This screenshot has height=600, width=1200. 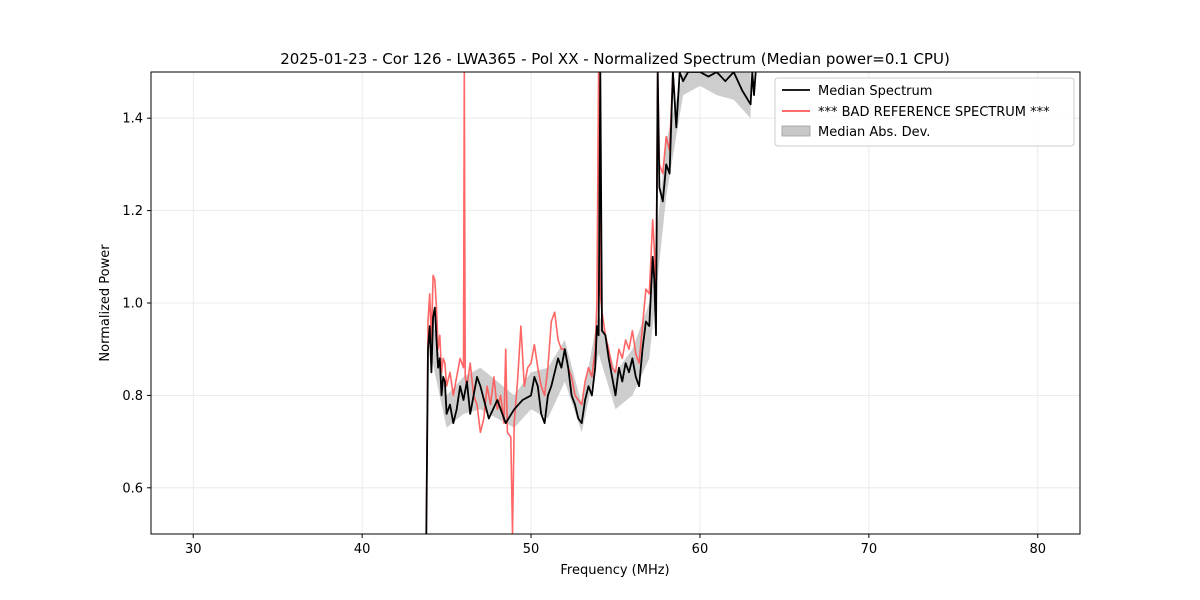 I want to click on x-tick-label: 80, so click(x=1037, y=549).